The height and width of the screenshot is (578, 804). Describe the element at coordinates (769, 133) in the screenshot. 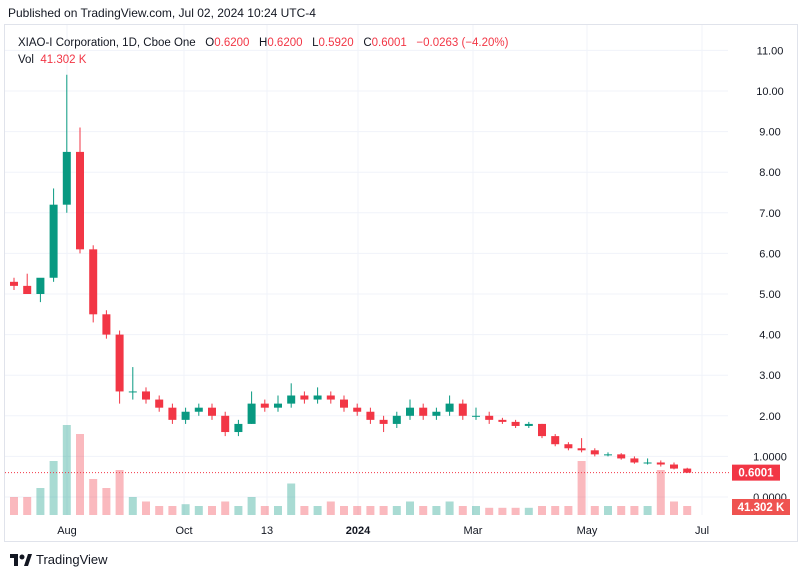

I see `y-tick-label: 9.00` at that location.